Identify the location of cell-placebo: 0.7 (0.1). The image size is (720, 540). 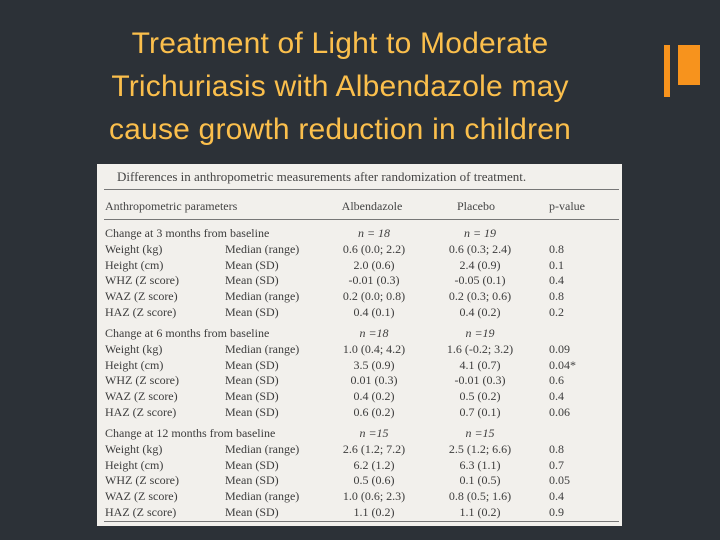
(480, 412).